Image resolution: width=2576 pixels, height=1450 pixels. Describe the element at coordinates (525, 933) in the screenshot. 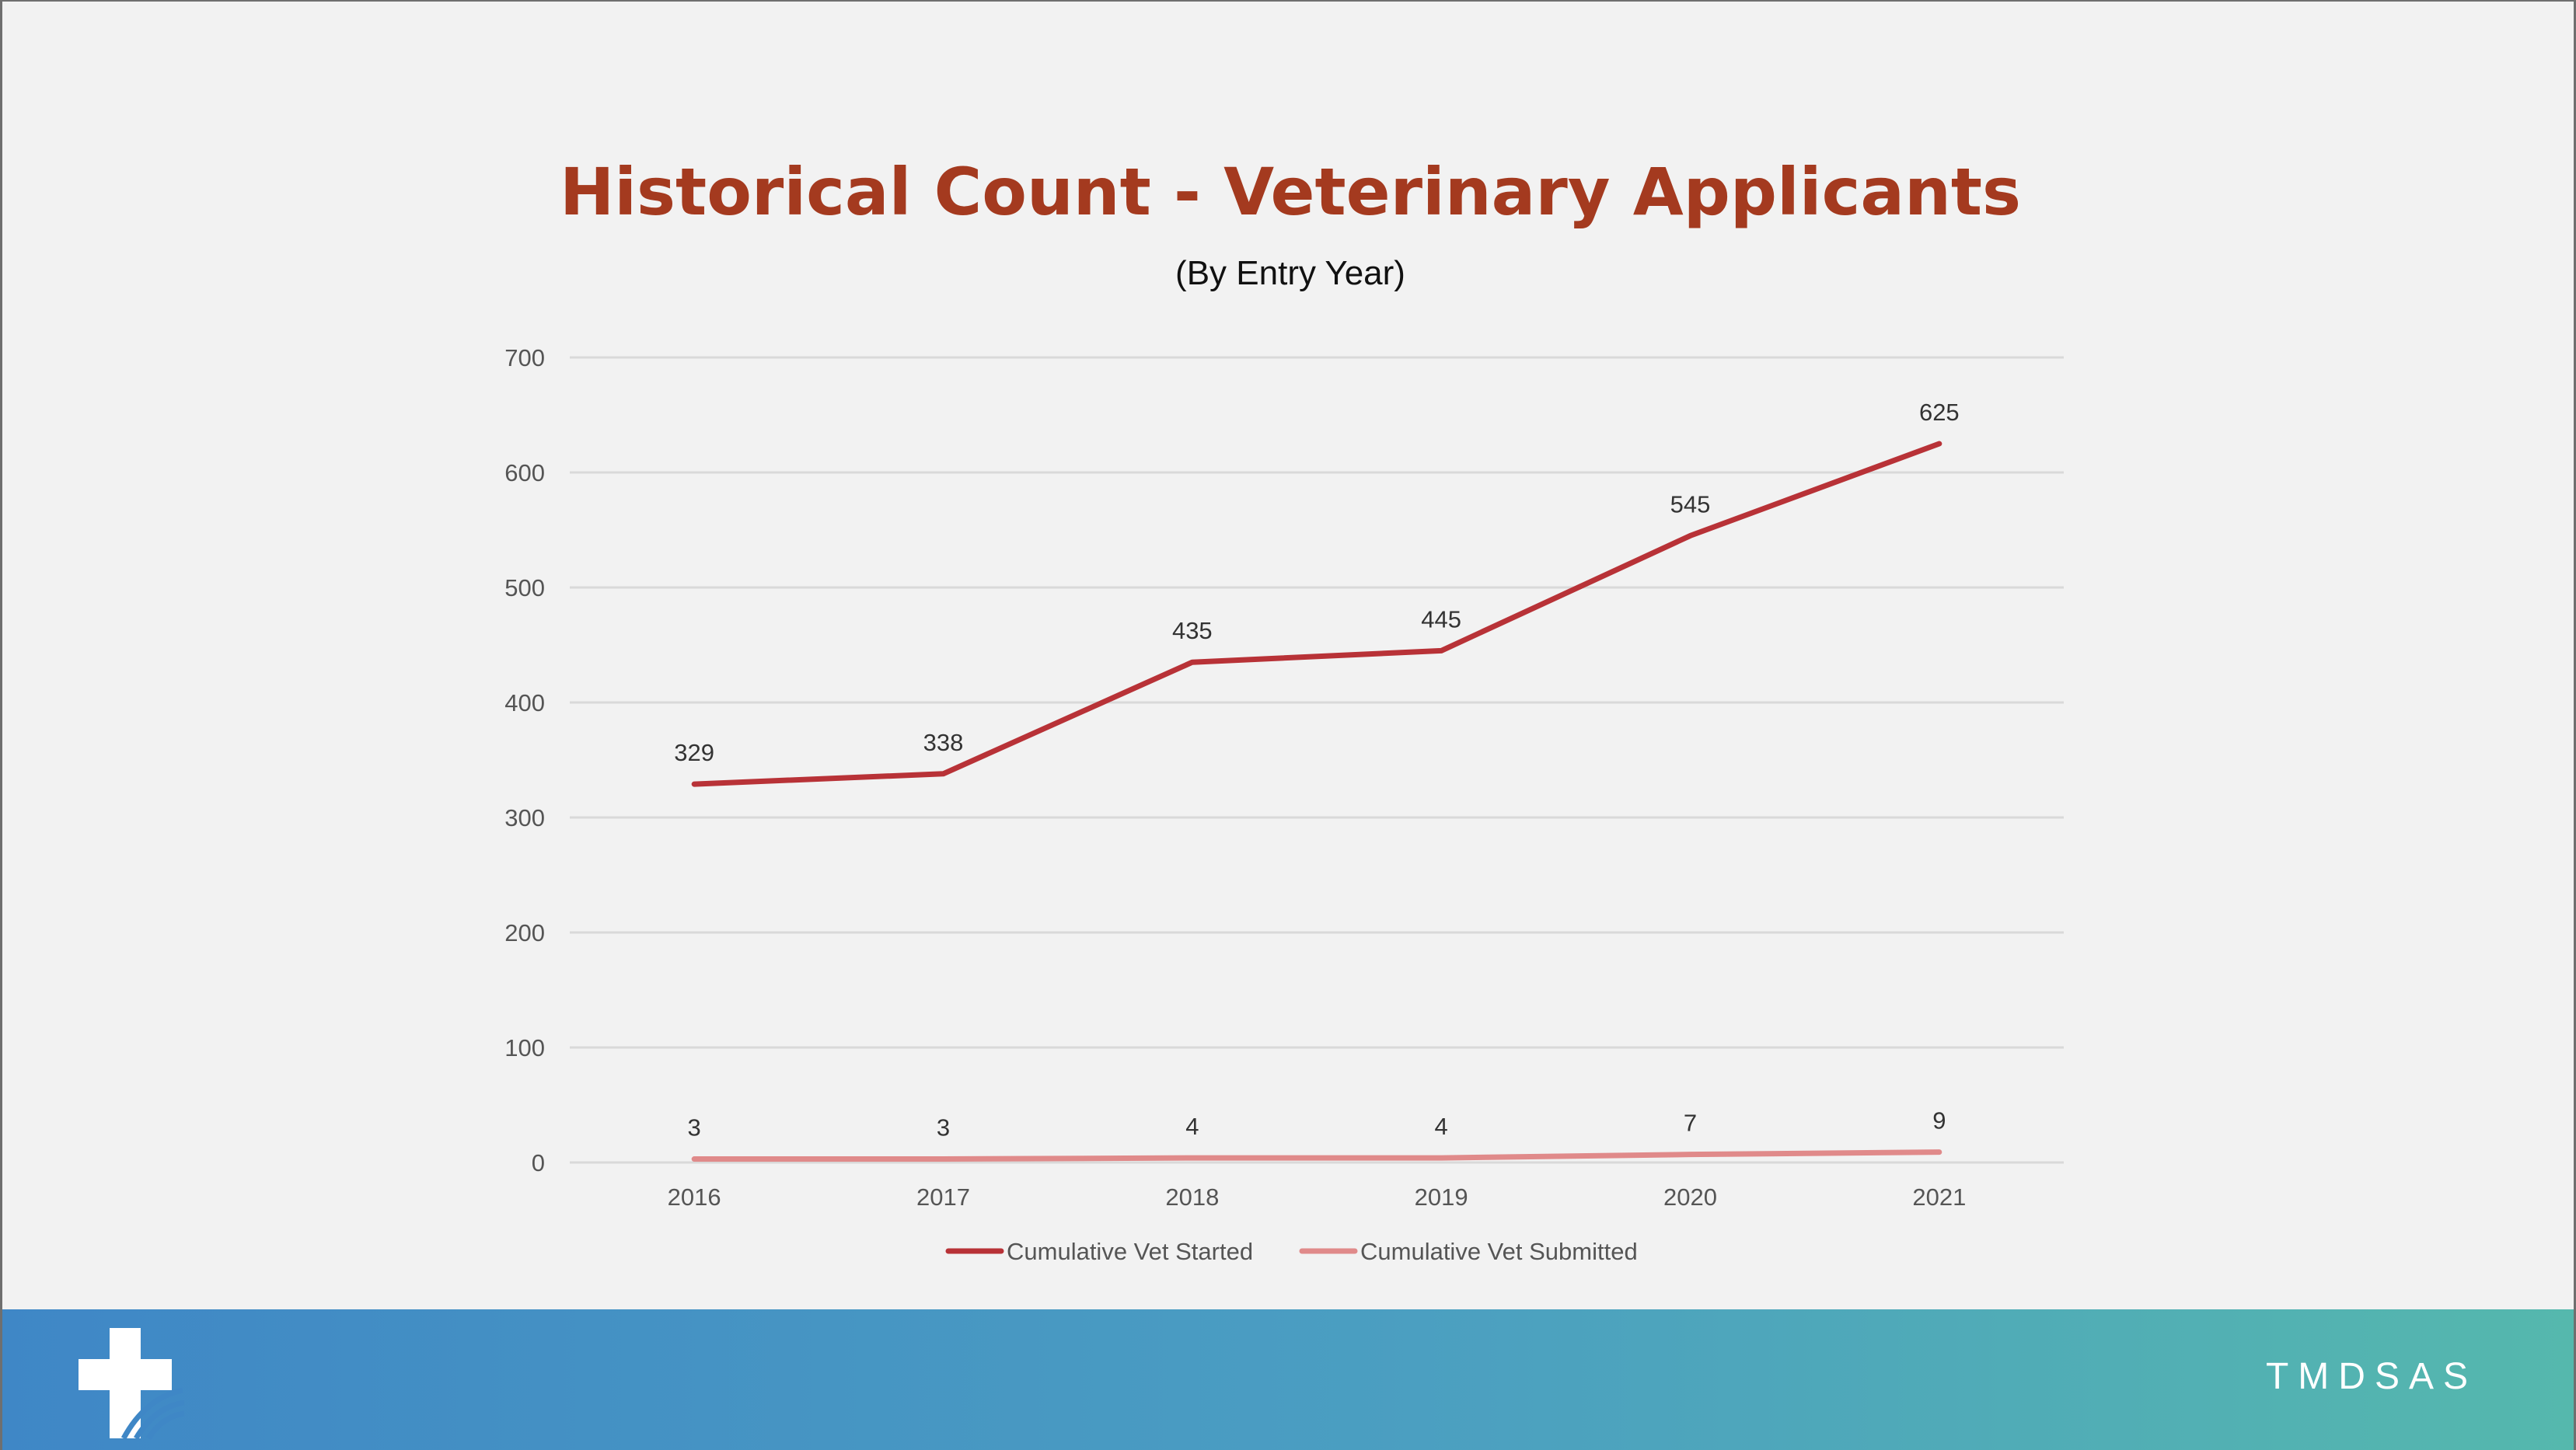

I see `y-tick-label: 200` at that location.